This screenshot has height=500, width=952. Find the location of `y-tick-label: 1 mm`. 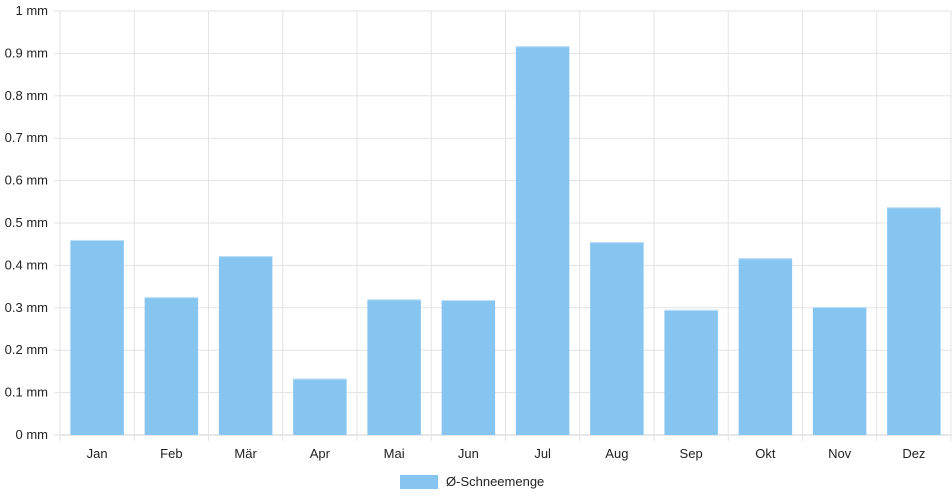

y-tick-label: 1 mm is located at coordinates (32, 10).